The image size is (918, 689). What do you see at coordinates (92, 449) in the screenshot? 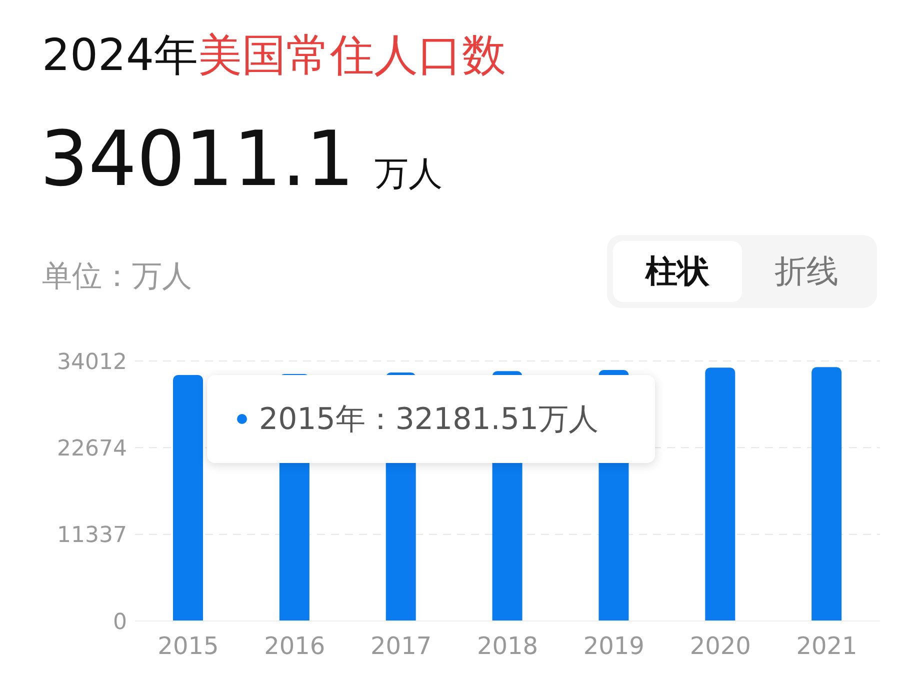
I see `y-tick-label: 22674` at bounding box center [92, 449].